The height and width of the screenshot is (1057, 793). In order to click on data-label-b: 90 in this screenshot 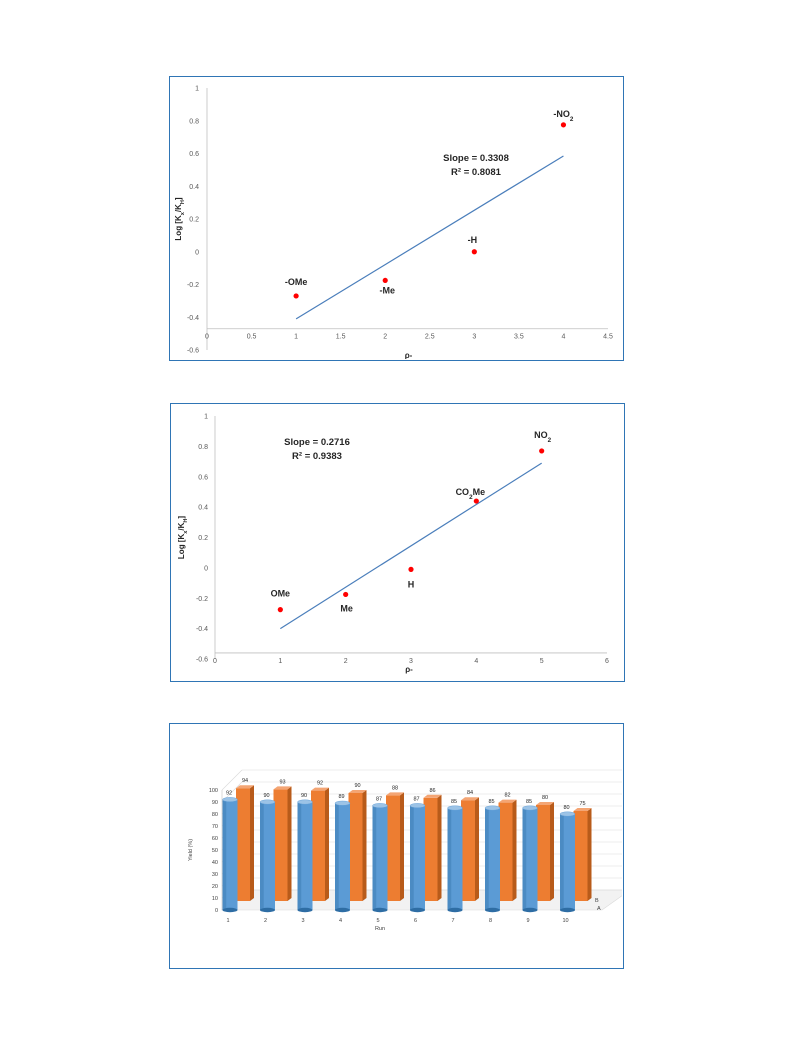, I will do `click(357, 786)`.